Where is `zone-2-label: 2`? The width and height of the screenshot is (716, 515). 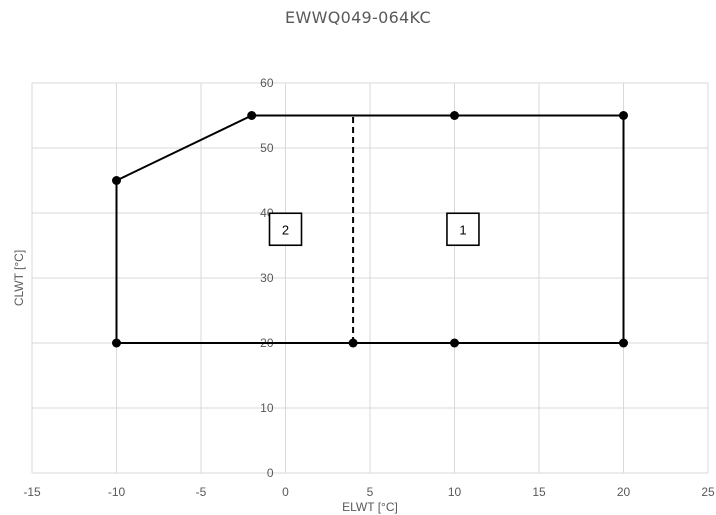
zone-2-label: 2 is located at coordinates (286, 229).